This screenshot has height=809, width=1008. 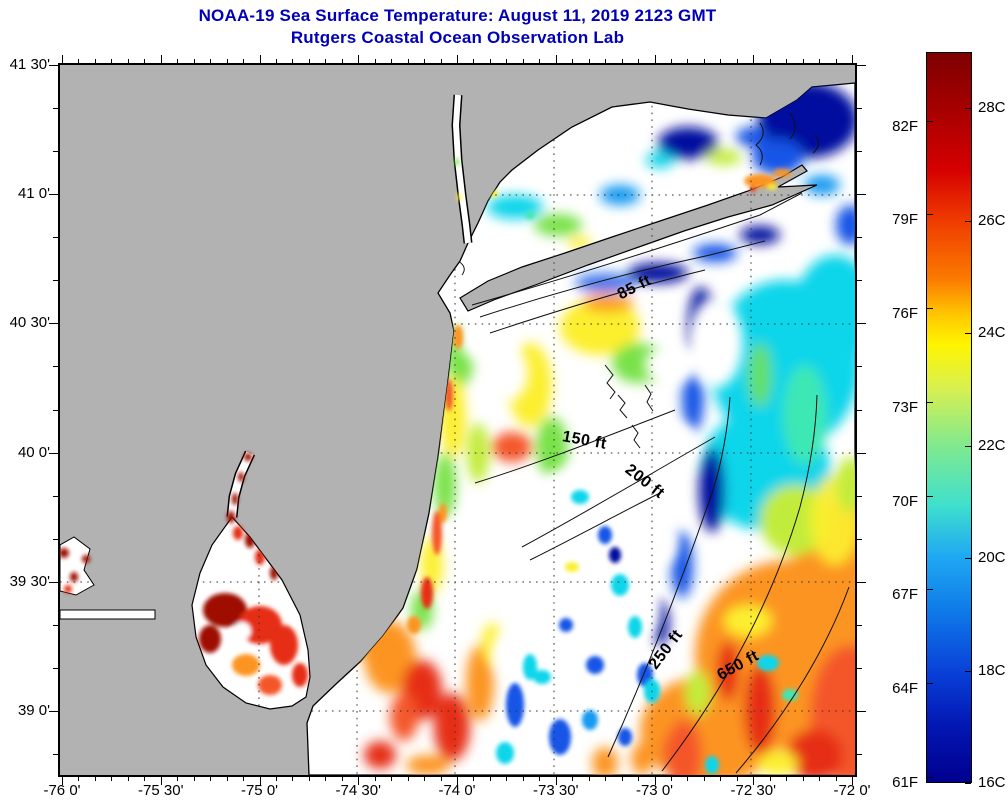 I want to click on colorbar-label-c: 28C, so click(x=992, y=108).